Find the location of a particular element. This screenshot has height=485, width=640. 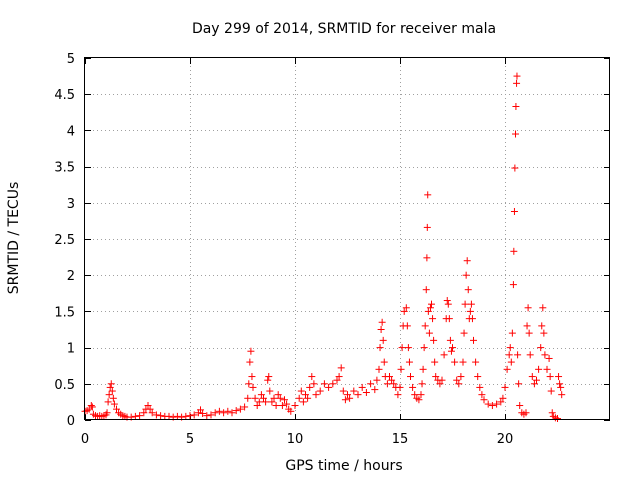

y-tick-label: 1.5 is located at coordinates (64, 312).